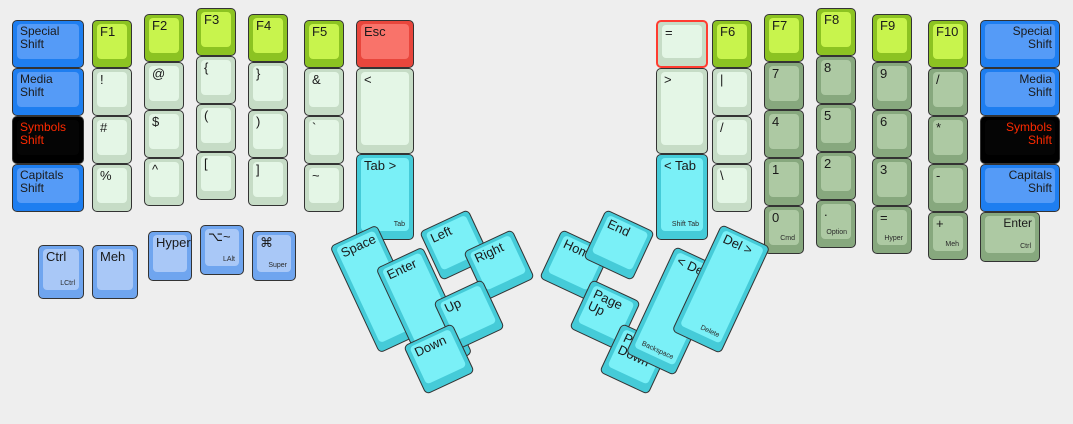 Image resolution: width=1073 pixels, height=424 pixels. I want to click on key-3: 3, so click(892, 182).